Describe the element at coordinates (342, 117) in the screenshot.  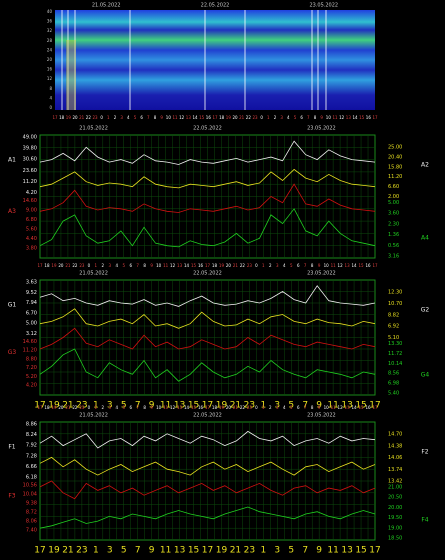
I see `hour-label: 12` at that location.